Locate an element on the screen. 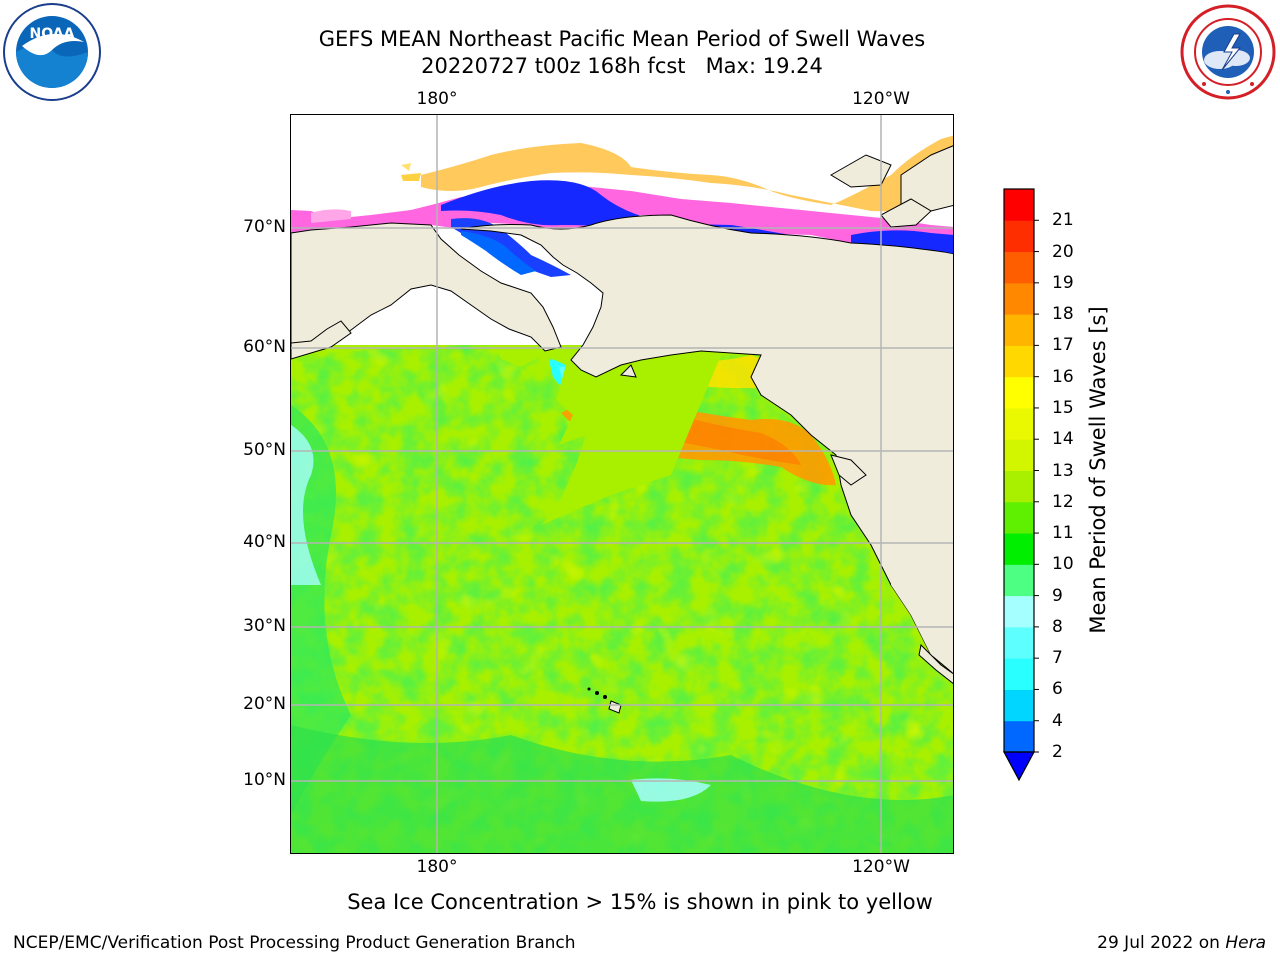 The height and width of the screenshot is (960, 1280). colorbar-tick-label: 4 is located at coordinates (1057, 720).